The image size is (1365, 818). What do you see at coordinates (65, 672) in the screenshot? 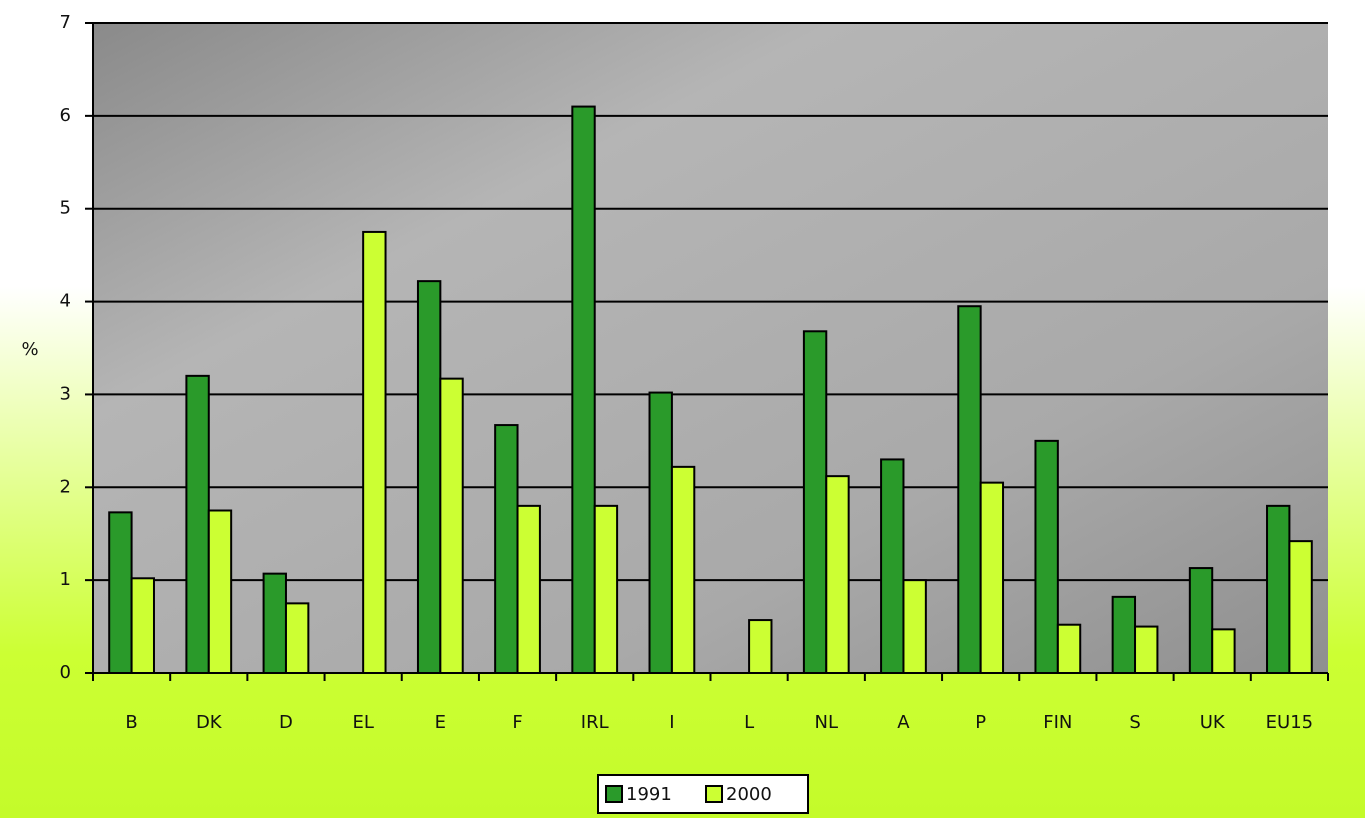
I see `y-tick-label: 0` at bounding box center [65, 672].